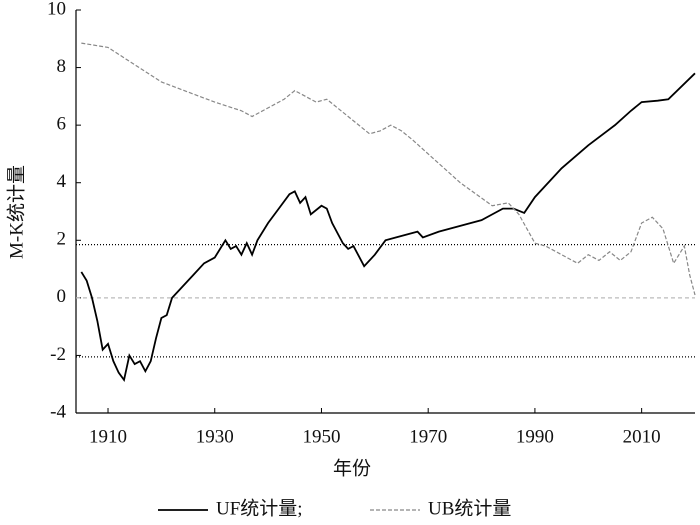 The height and width of the screenshot is (525, 700). What do you see at coordinates (469, 508) in the screenshot?
I see `legend-label: UB统计量` at bounding box center [469, 508].